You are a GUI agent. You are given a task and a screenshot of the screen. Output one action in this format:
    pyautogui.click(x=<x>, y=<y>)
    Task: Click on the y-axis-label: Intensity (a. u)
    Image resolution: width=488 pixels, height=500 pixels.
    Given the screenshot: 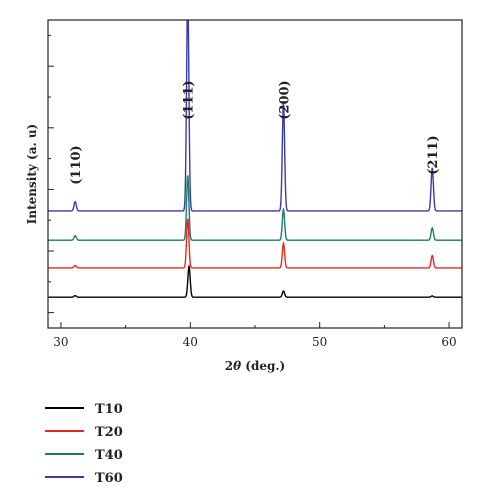 What is the action you would take?
    pyautogui.click(x=32, y=174)
    